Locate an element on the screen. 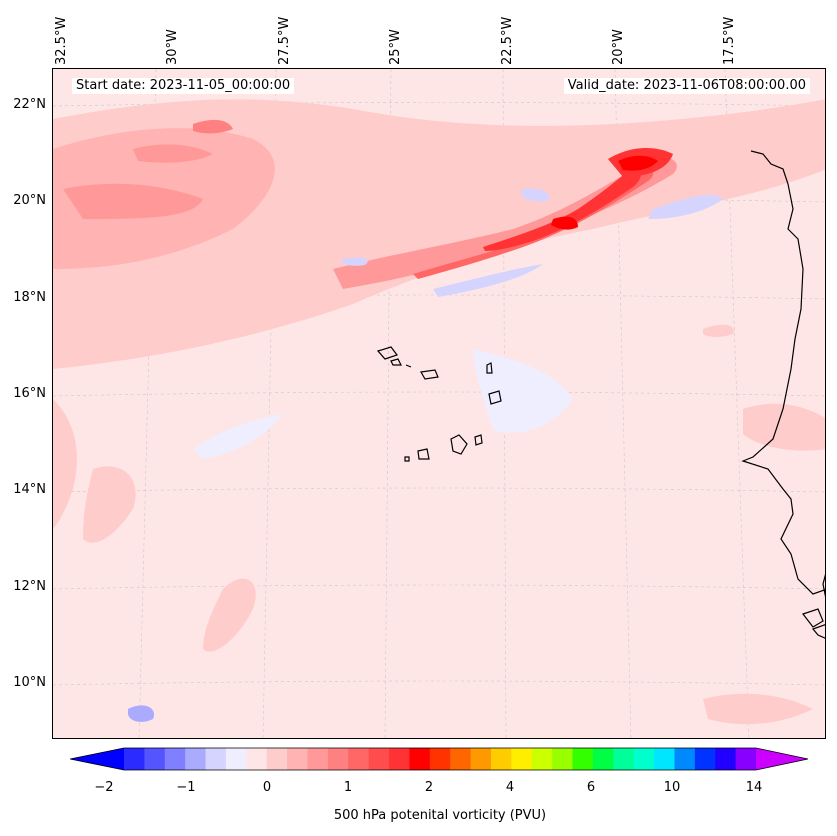 This screenshot has height=836, width=837. lon-label-32-5w: 32.5°W is located at coordinates (61, 40).